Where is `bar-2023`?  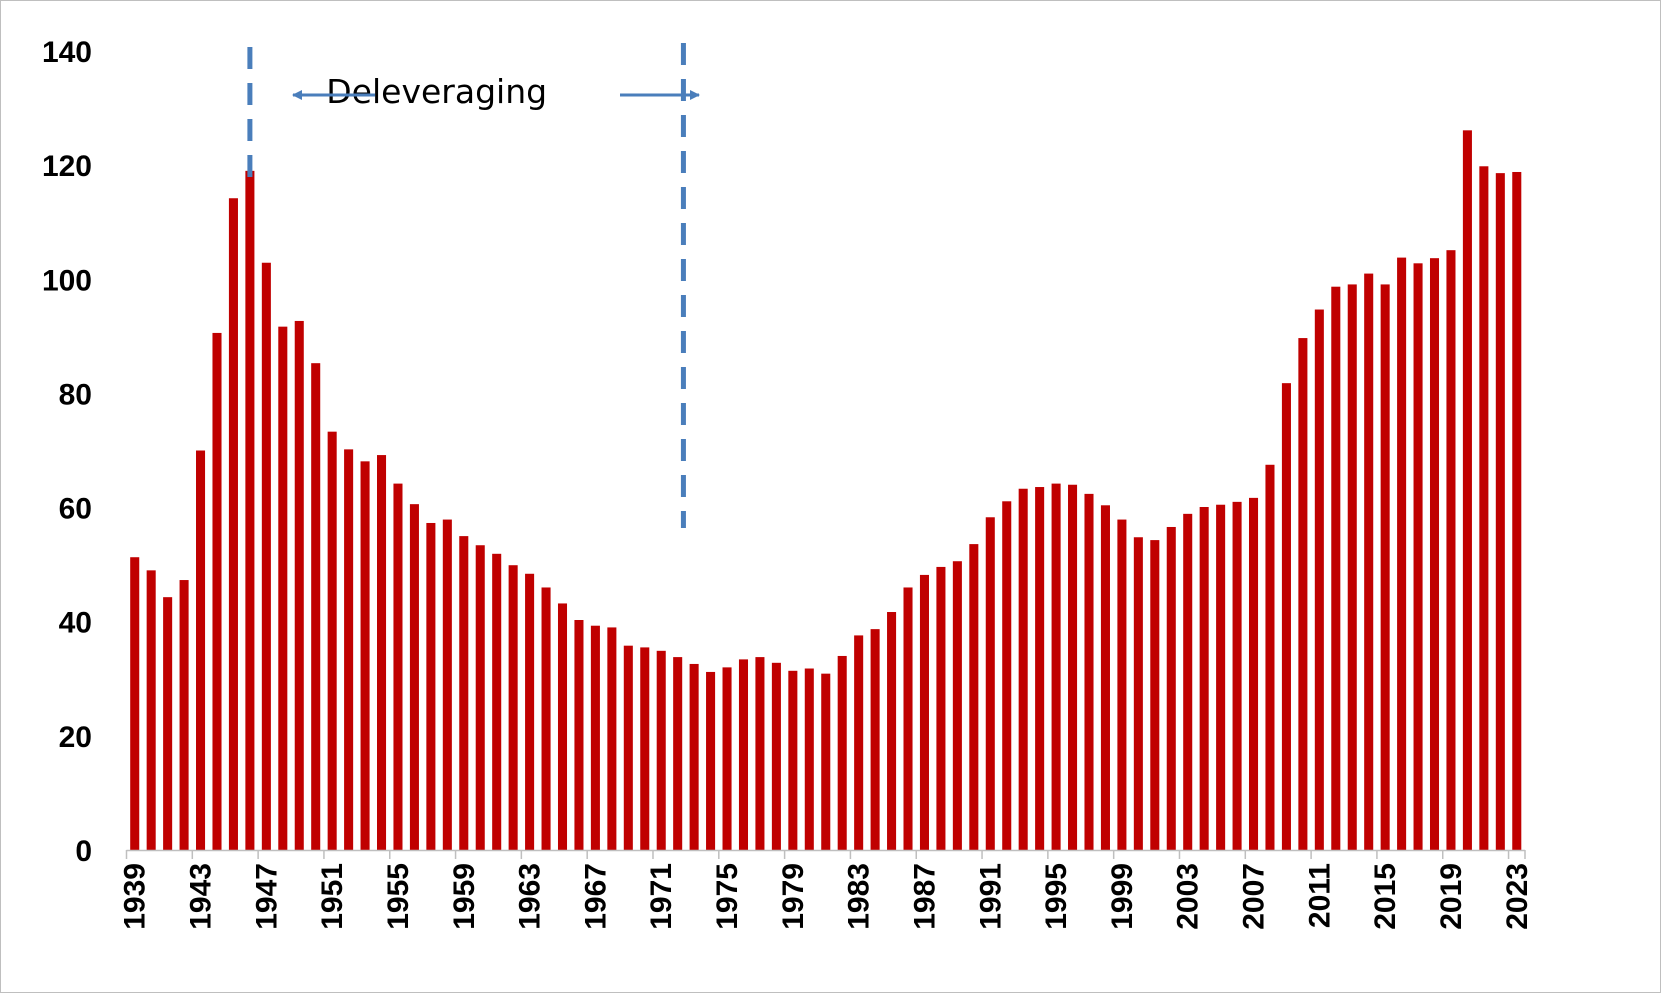 bar-2023 is located at coordinates (1517, 511).